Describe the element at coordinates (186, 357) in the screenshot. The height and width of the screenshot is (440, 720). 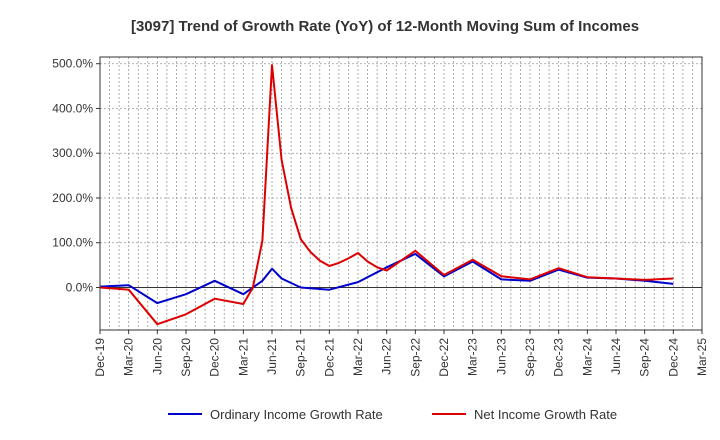
I see `x-tick-label: Sep-20` at that location.